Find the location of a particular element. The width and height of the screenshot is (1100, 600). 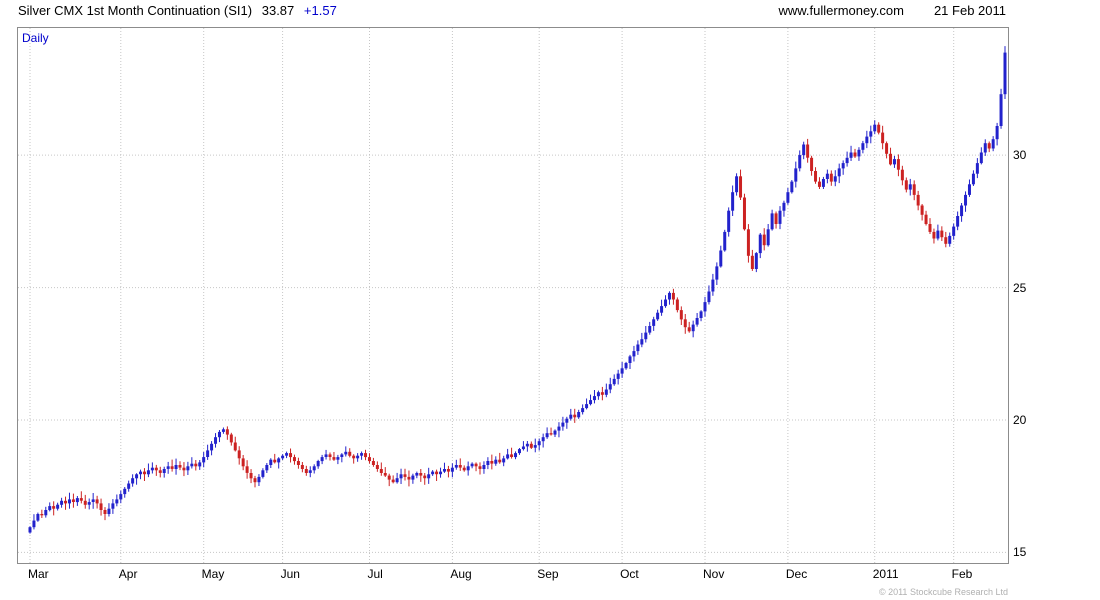

last-price: 33.87 is located at coordinates (278, 10).